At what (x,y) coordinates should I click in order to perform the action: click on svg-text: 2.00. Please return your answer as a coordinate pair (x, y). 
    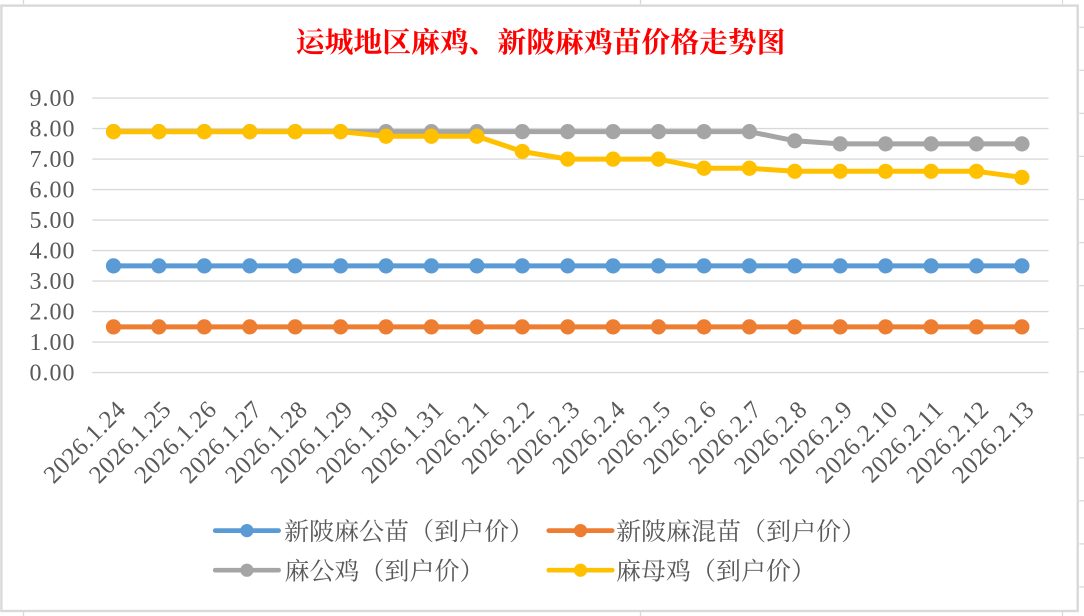
    Looking at the image, I should click on (53, 312).